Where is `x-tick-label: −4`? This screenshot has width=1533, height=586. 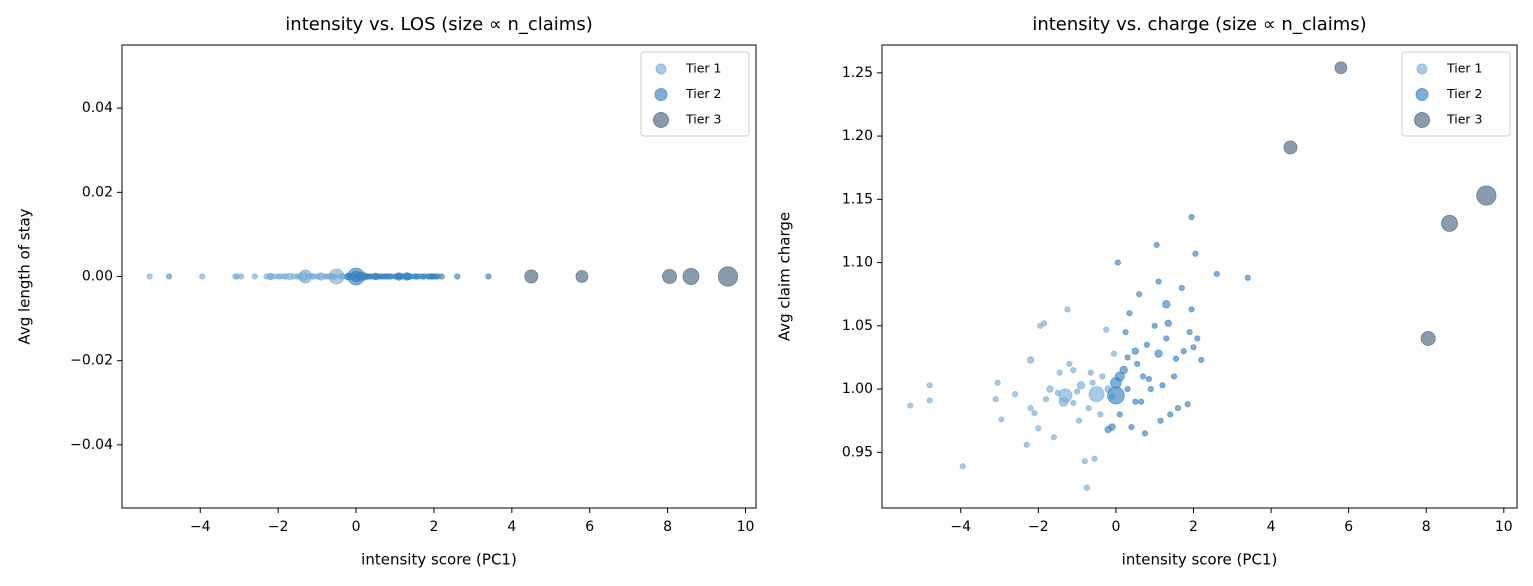
x-tick-label: −4 is located at coordinates (200, 527).